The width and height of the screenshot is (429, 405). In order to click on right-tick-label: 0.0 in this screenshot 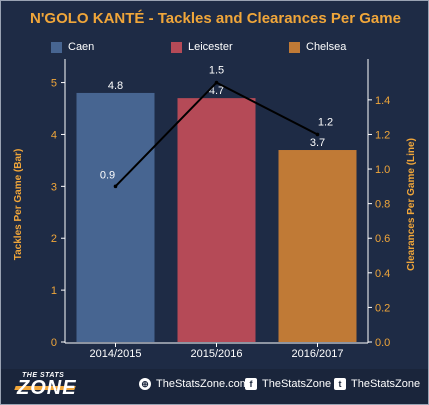, I will do `click(382, 343)`.